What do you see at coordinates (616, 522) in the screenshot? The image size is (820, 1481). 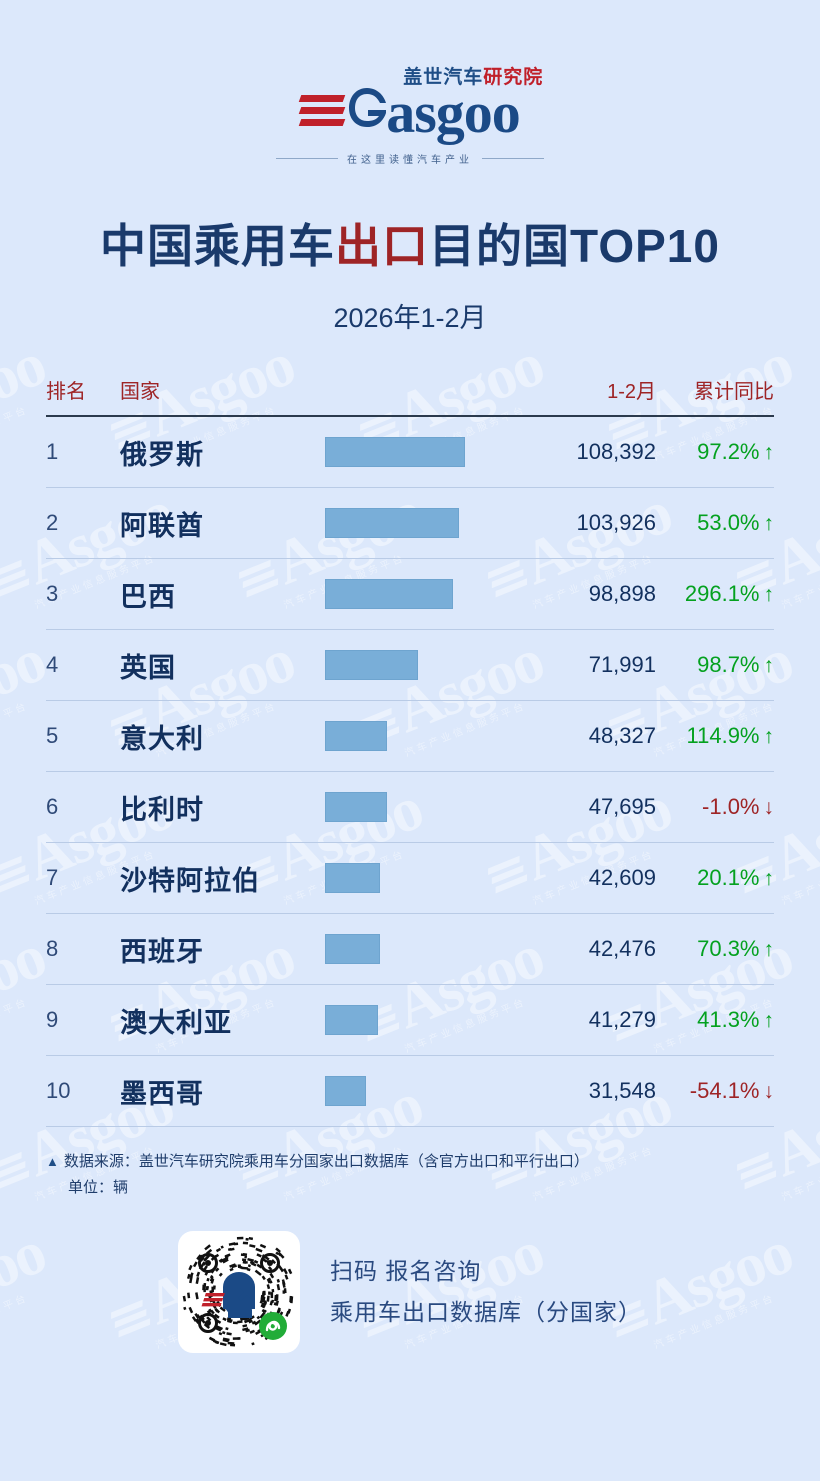 I see `cell-value: 103,926` at bounding box center [616, 522].